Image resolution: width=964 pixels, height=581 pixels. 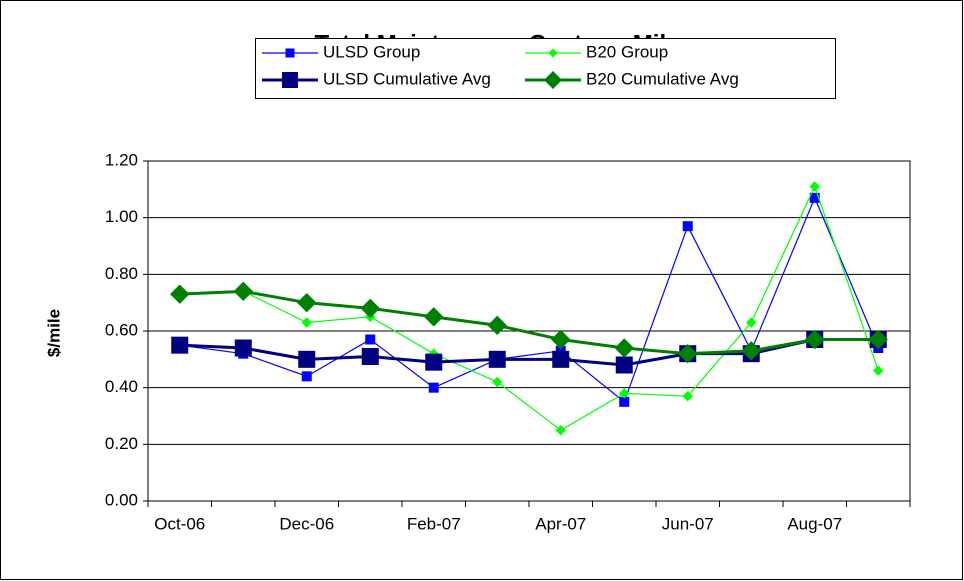 I want to click on y-tick-label: 1.00, so click(x=121, y=216).